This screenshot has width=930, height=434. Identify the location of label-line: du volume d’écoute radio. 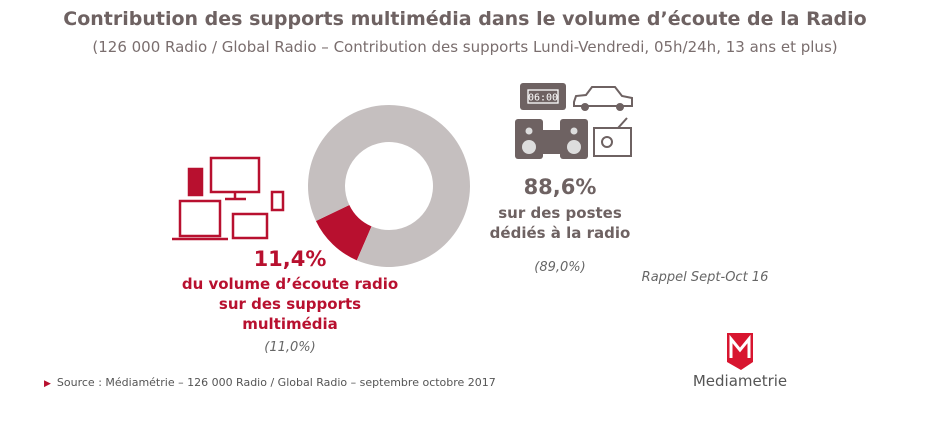
(290, 284).